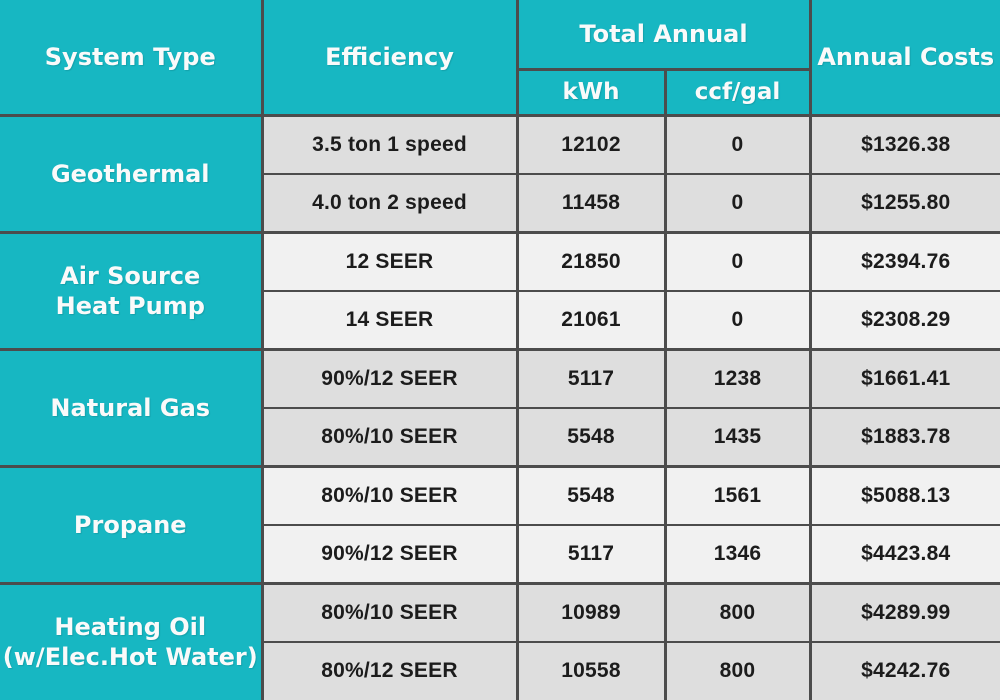  Describe the element at coordinates (737, 554) in the screenshot. I see `ccf-gal-cell: 1346` at that location.